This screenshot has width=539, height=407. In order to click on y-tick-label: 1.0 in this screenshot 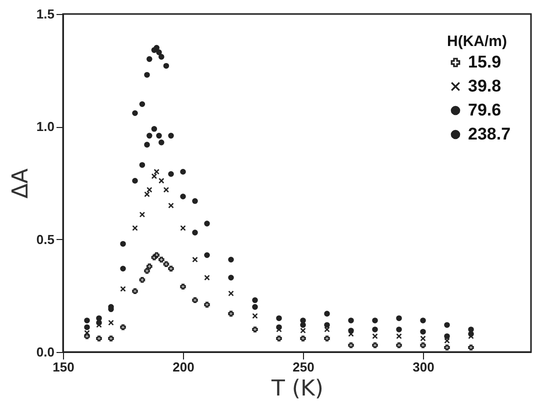, I will do `click(45, 126)`.